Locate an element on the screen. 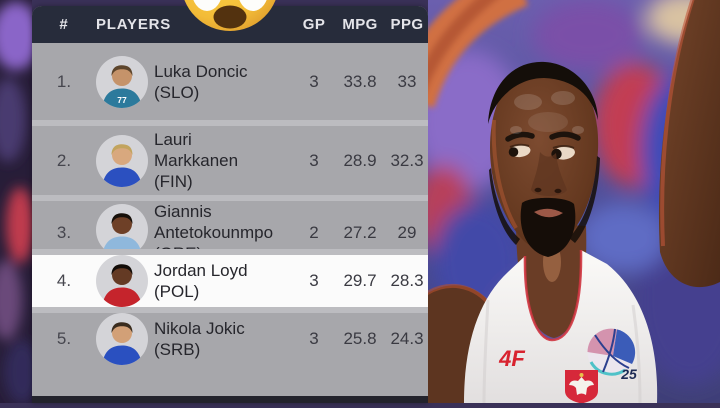  player-name-line: Luka Doncic is located at coordinates (201, 71).